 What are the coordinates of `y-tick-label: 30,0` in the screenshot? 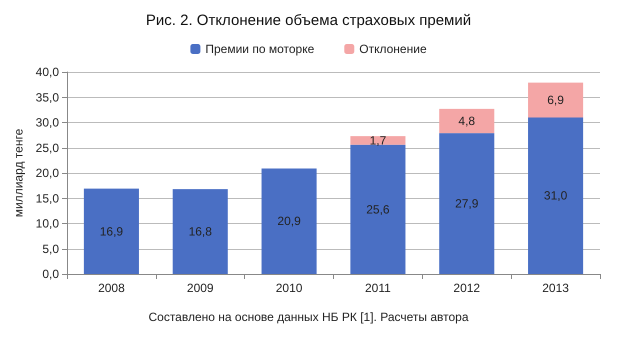 It's located at (48, 123).